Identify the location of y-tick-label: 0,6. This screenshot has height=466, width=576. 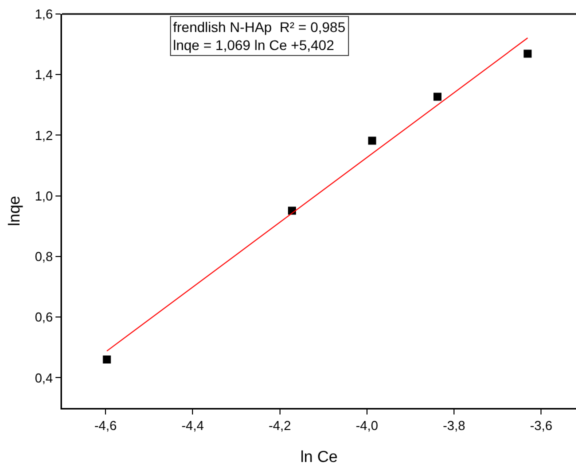
(43, 317).